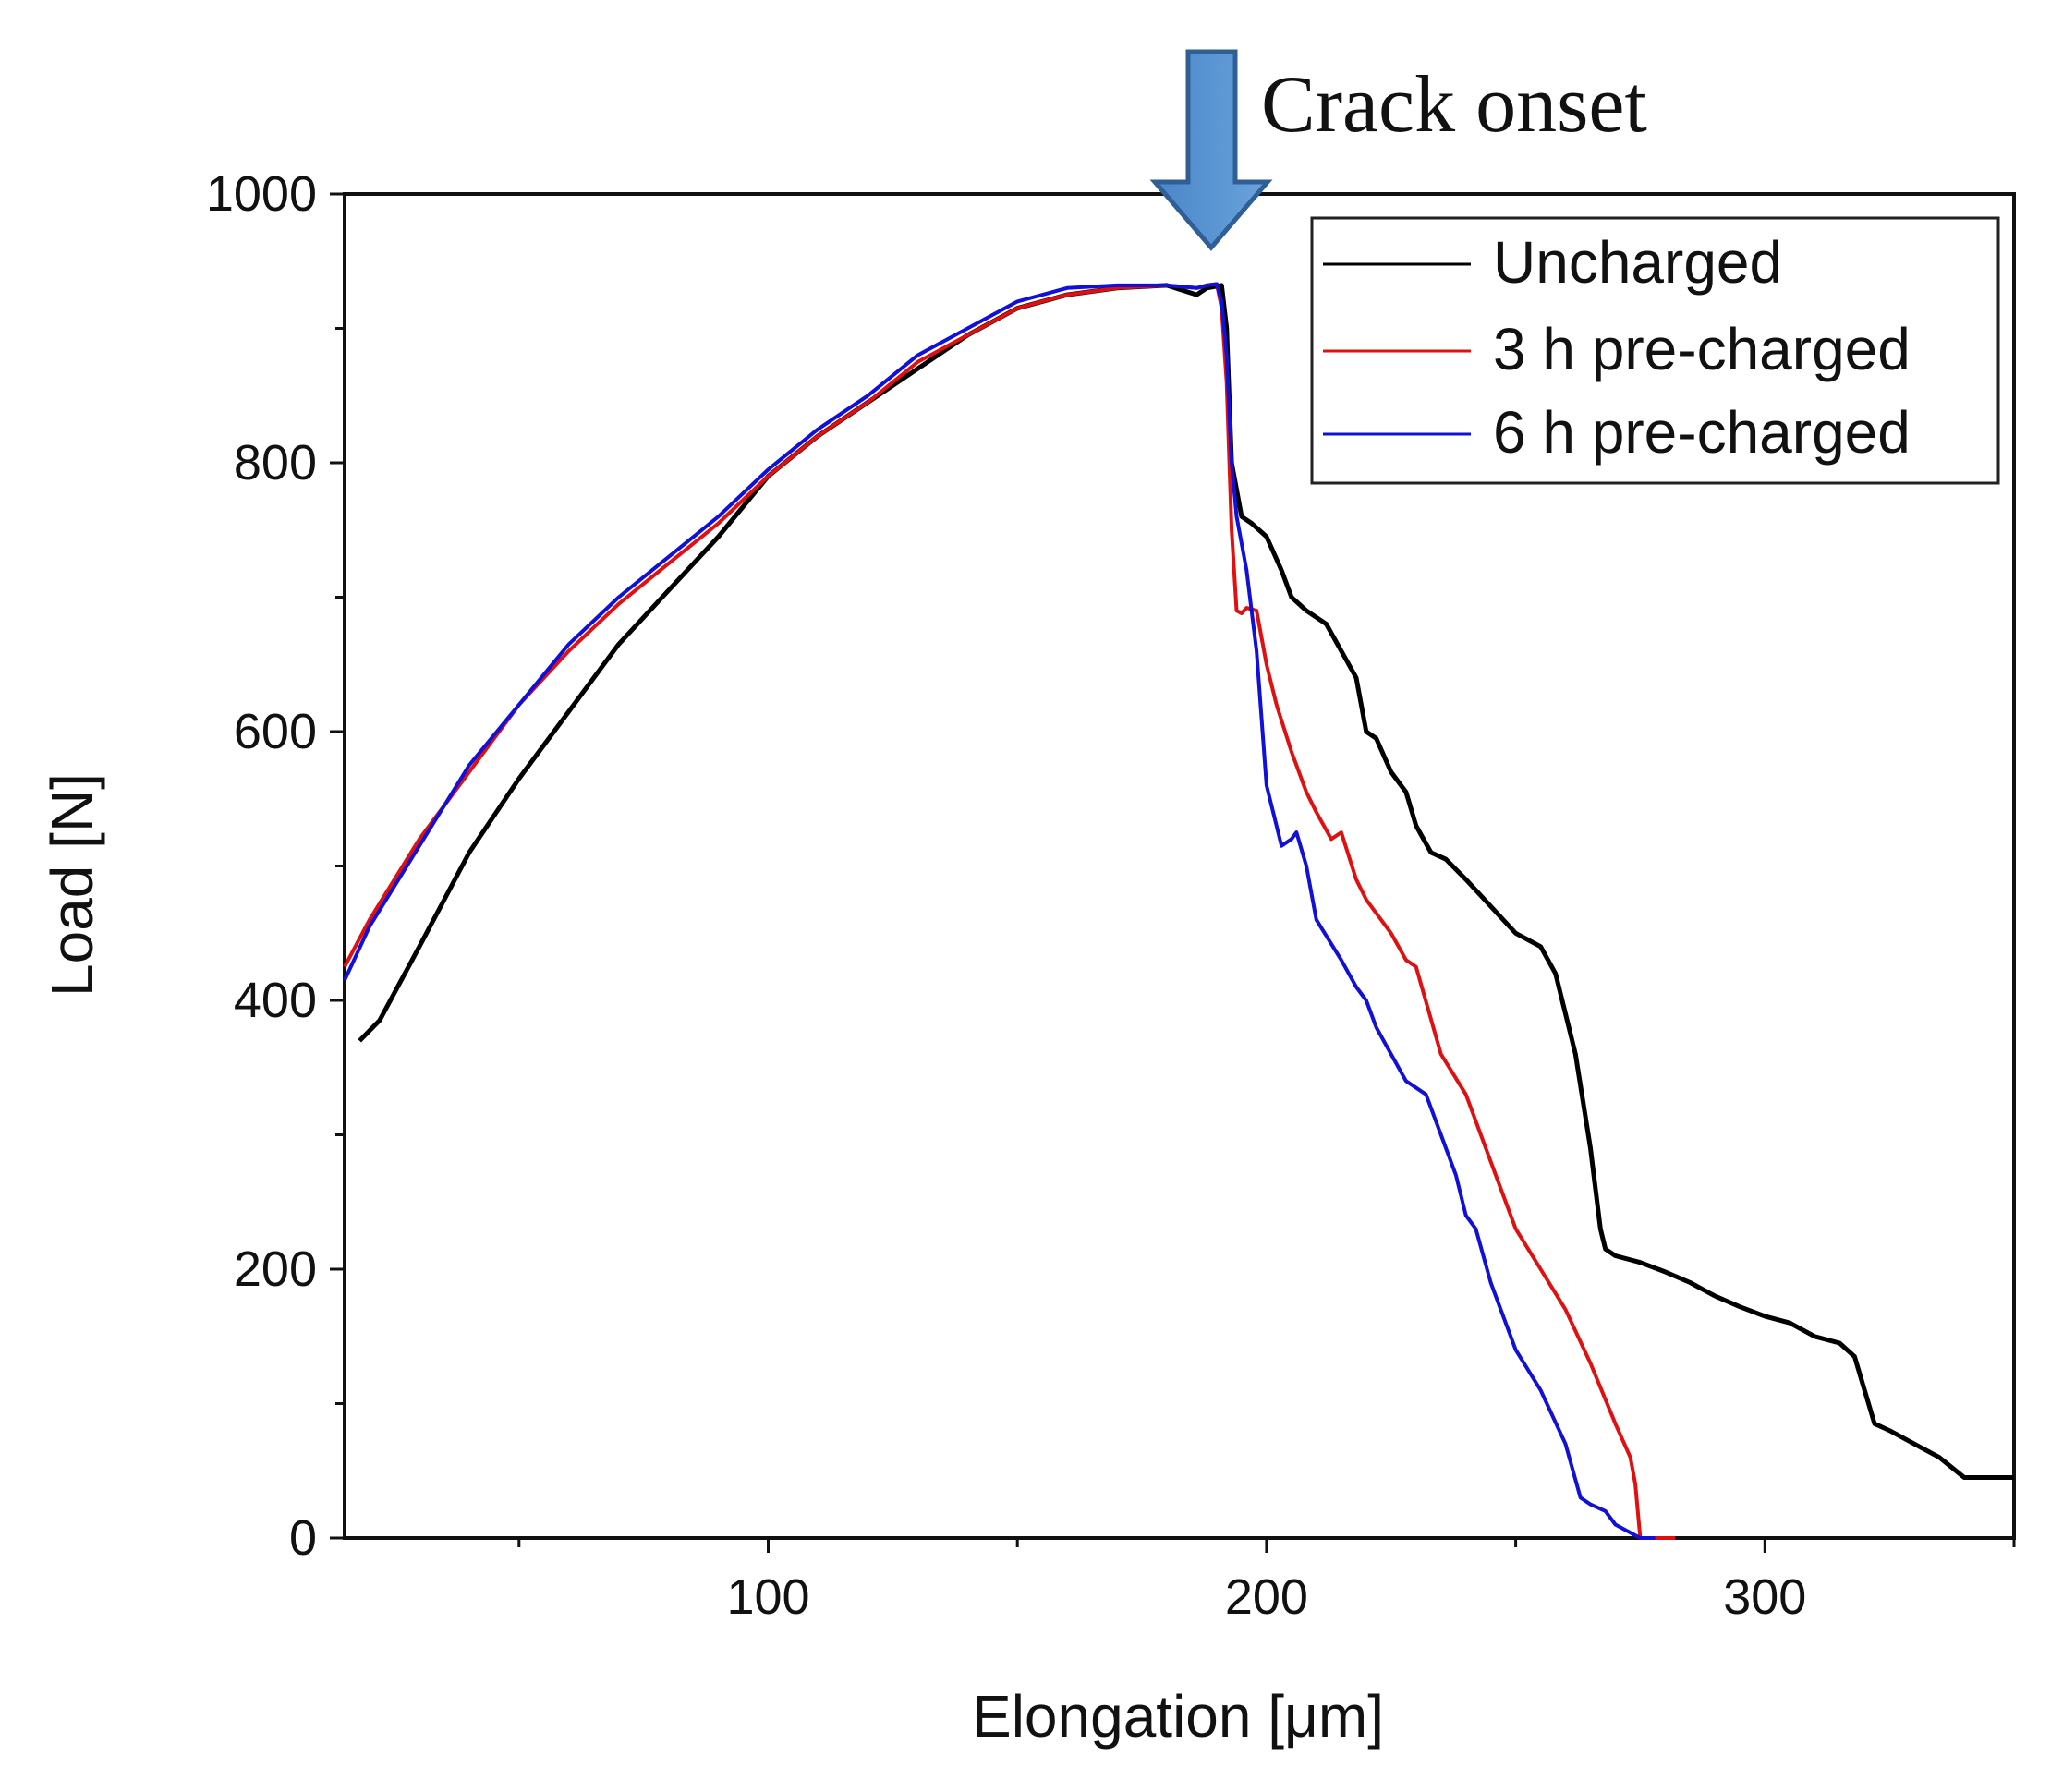  I want to click on crack-onset-annotation: Crack onset, so click(1398, 150).